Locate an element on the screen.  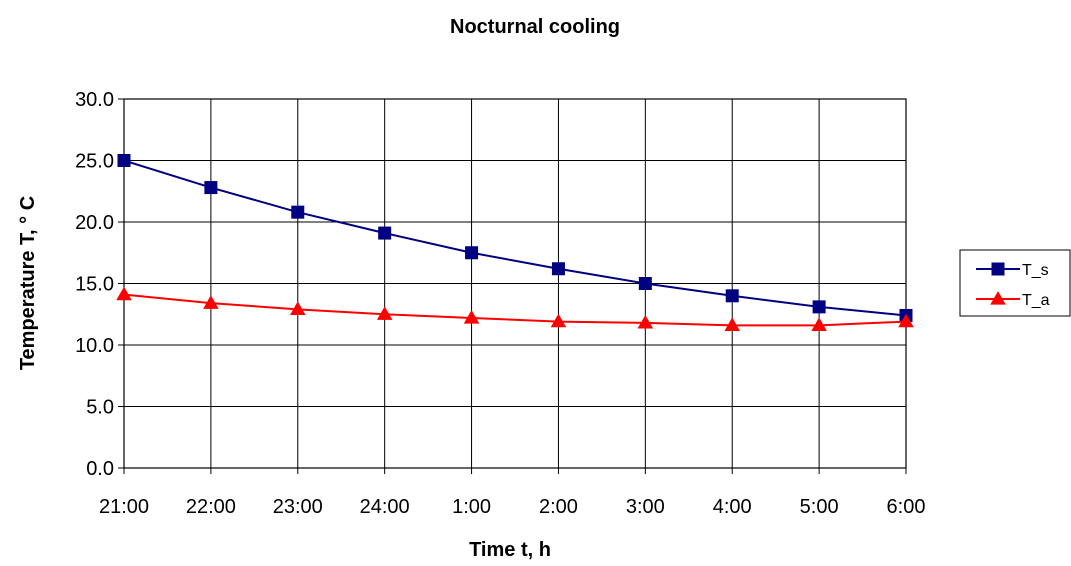
x-tick-label: 6:00 is located at coordinates (906, 507).